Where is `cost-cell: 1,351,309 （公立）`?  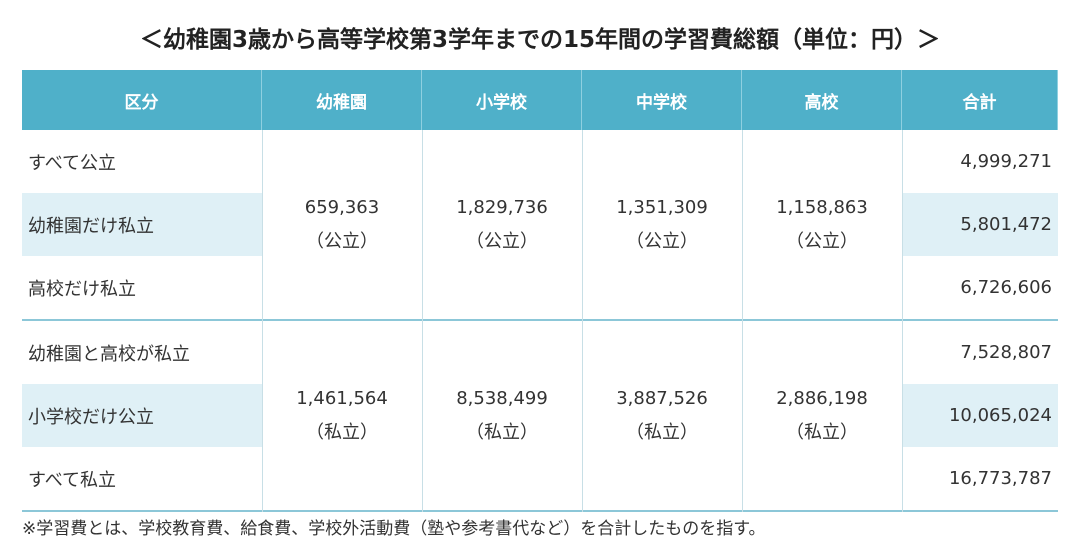
cost-cell: 1,351,309 （公立） is located at coordinates (662, 224).